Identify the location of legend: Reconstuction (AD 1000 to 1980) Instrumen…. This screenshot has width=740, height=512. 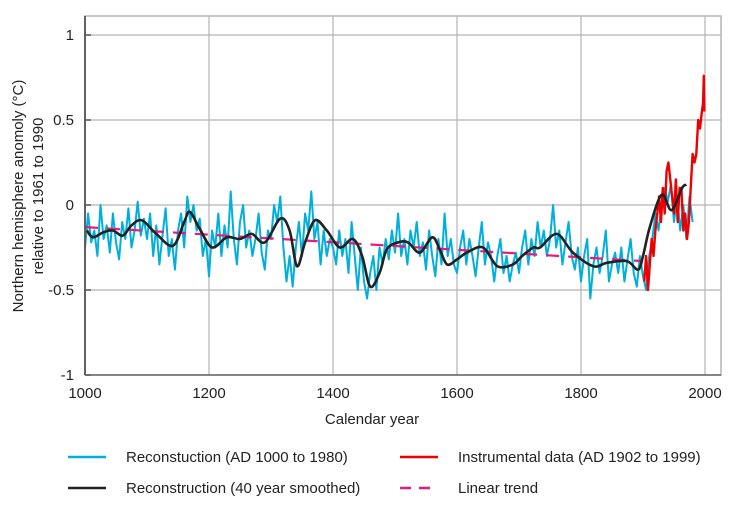
(384, 473).